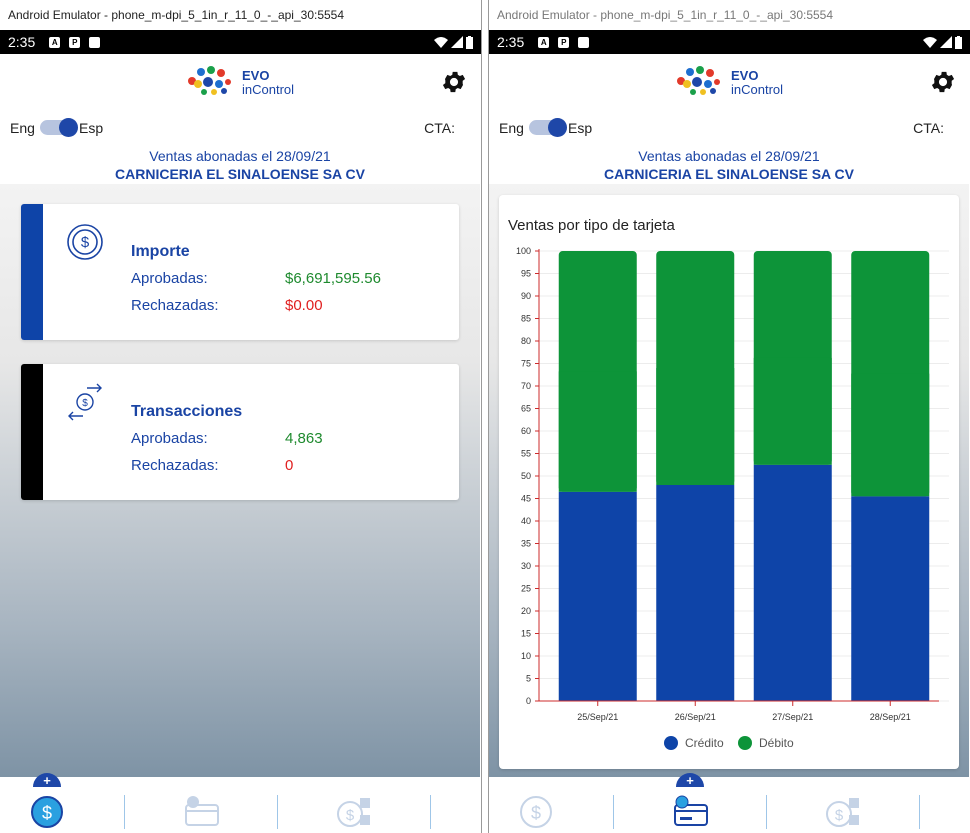 Image resolution: width=970 pixels, height=833 pixels. Describe the element at coordinates (526, 386) in the screenshot. I see `y-tick-label: 70` at that location.